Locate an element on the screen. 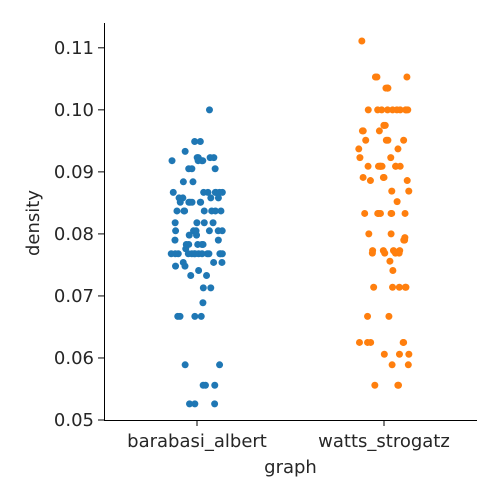 The image size is (500, 500). x-axis-ticks: barabasi_albert watts_strogatz is located at coordinates (288, 436).